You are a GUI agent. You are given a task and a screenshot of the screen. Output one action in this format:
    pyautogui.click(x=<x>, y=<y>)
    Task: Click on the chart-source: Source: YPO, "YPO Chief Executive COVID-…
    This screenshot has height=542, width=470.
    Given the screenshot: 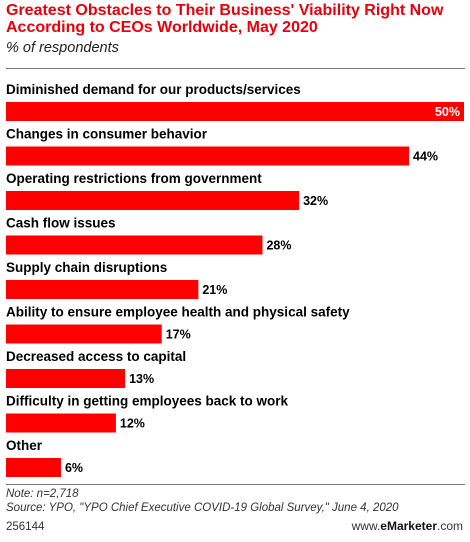 What is the action you would take?
    pyautogui.click(x=202, y=508)
    